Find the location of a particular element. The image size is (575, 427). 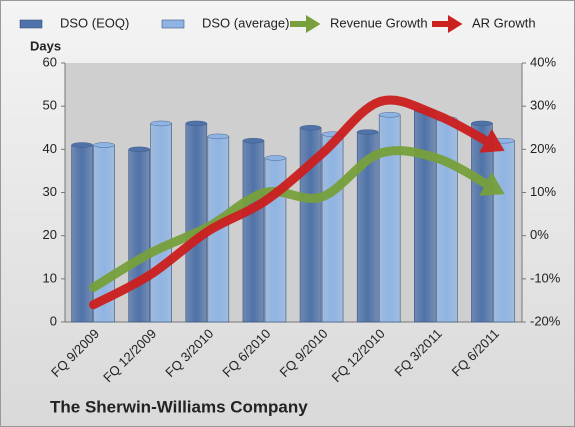

y2-tick-label: -10% is located at coordinates (545, 277).